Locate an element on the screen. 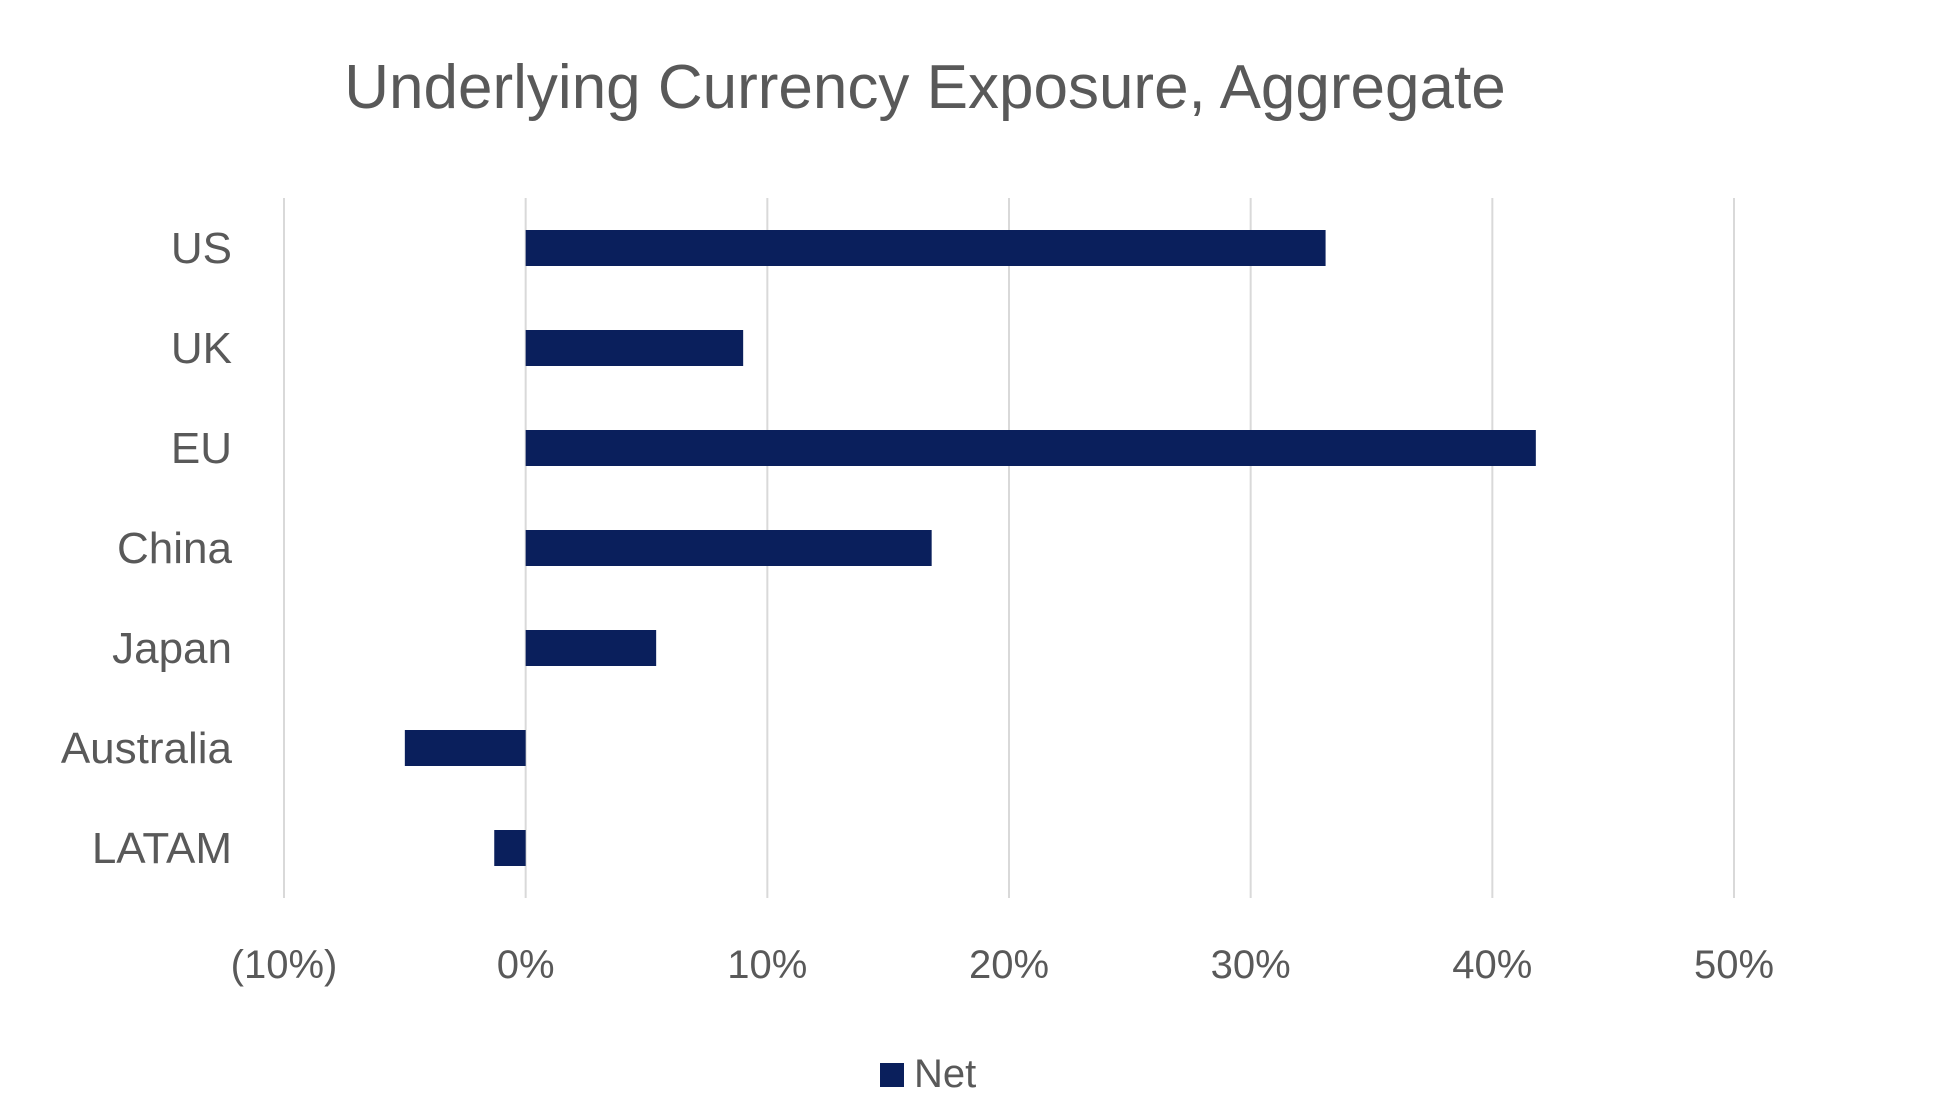 Image resolution: width=1960 pixels, height=1114 pixels. bar-japan is located at coordinates (591, 648).